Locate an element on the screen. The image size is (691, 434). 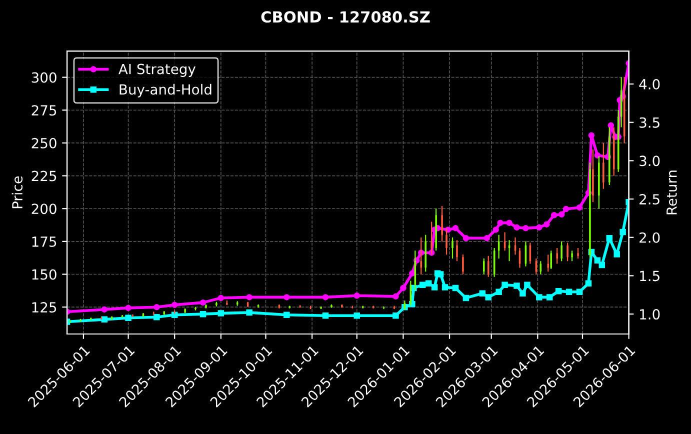
y-tick-label: 200 is located at coordinates (44, 209).